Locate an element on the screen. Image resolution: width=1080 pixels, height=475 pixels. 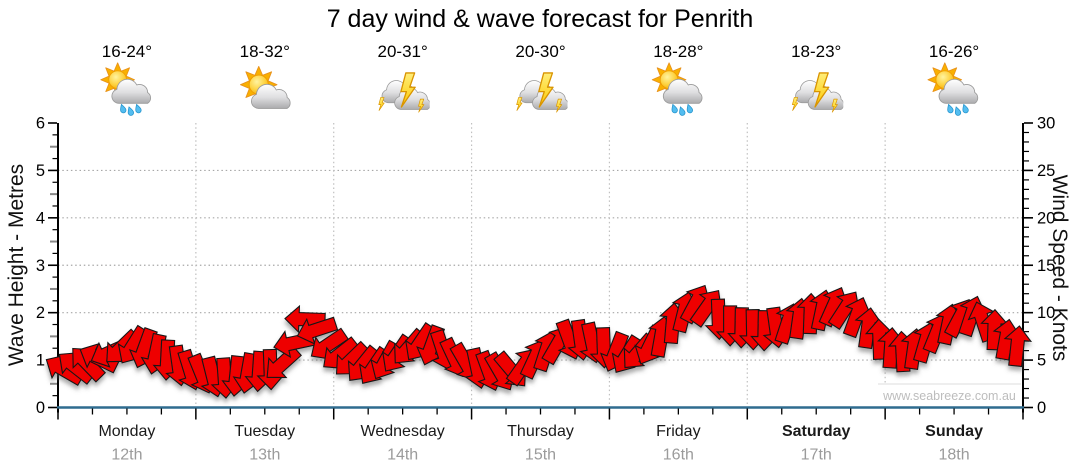
wind-speed-tick-label: 25 is located at coordinates (1046, 171).